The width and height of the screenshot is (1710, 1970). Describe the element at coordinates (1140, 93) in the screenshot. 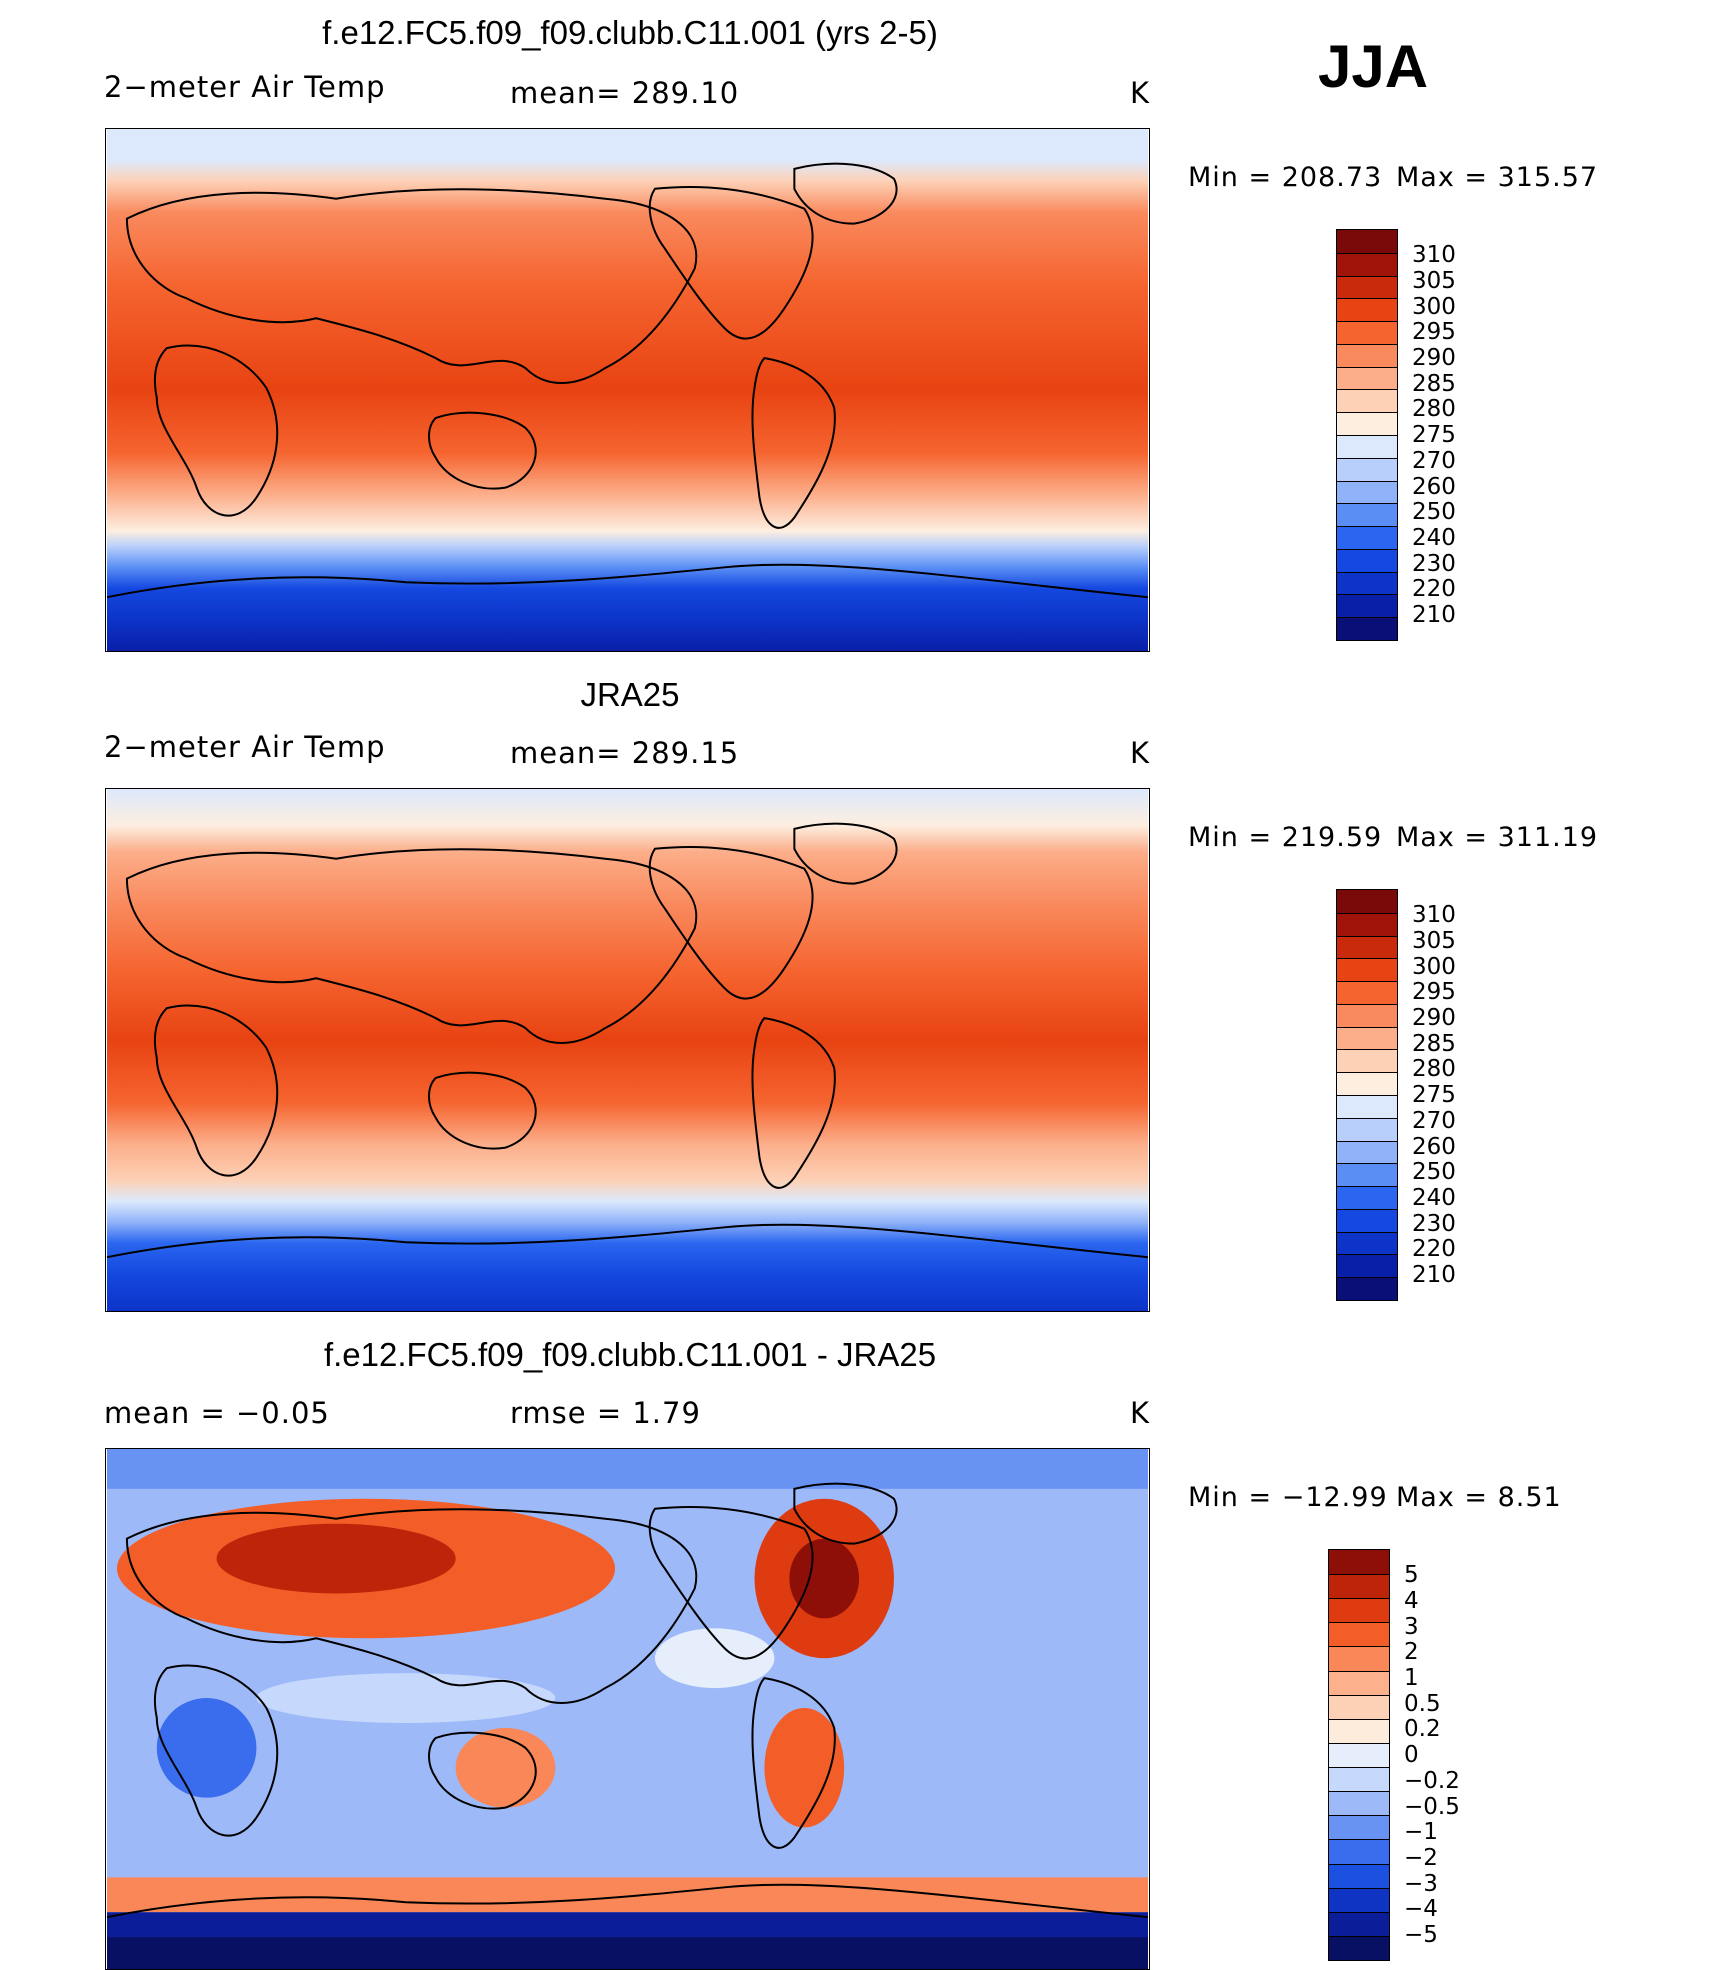

I see `panel-1-units-label: K` at that location.